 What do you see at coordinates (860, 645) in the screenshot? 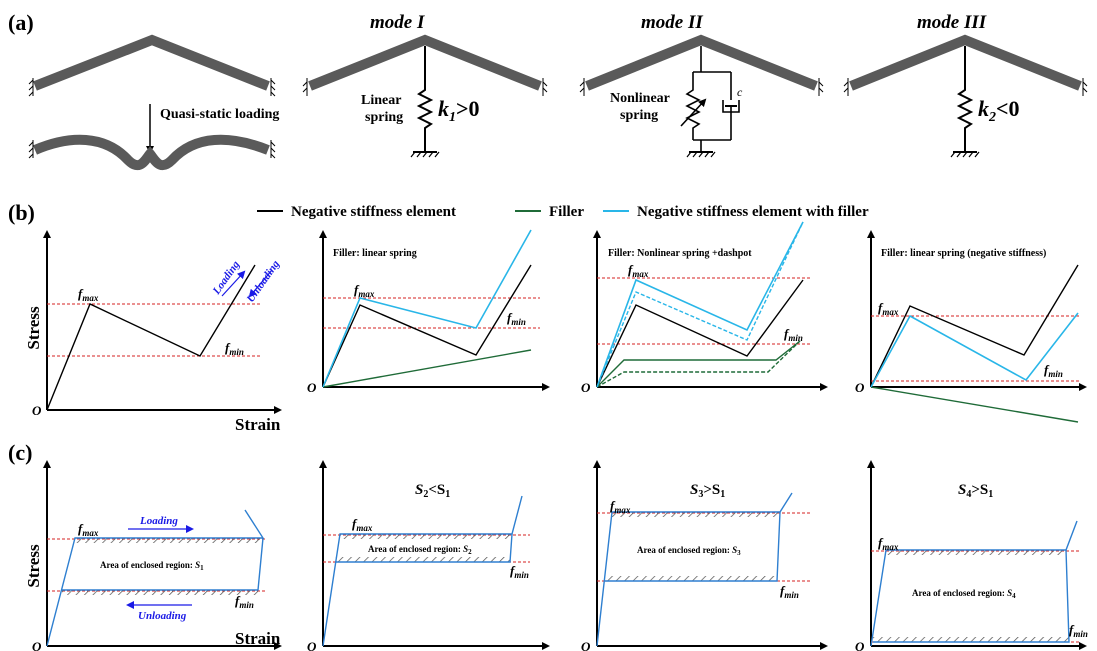
I see `c4-origin: O` at bounding box center [860, 645].